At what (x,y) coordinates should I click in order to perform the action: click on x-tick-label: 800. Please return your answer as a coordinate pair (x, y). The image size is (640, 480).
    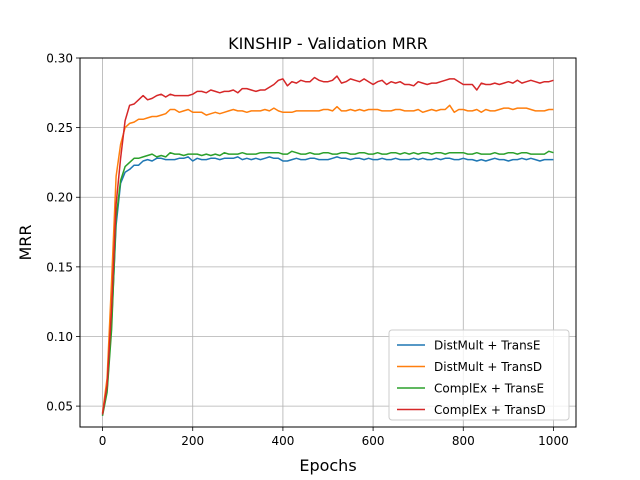
    Looking at the image, I should click on (463, 441).